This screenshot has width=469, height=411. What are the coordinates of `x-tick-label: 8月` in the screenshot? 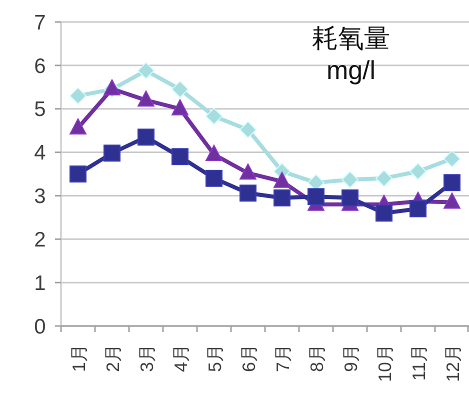 It's located at (317, 358).